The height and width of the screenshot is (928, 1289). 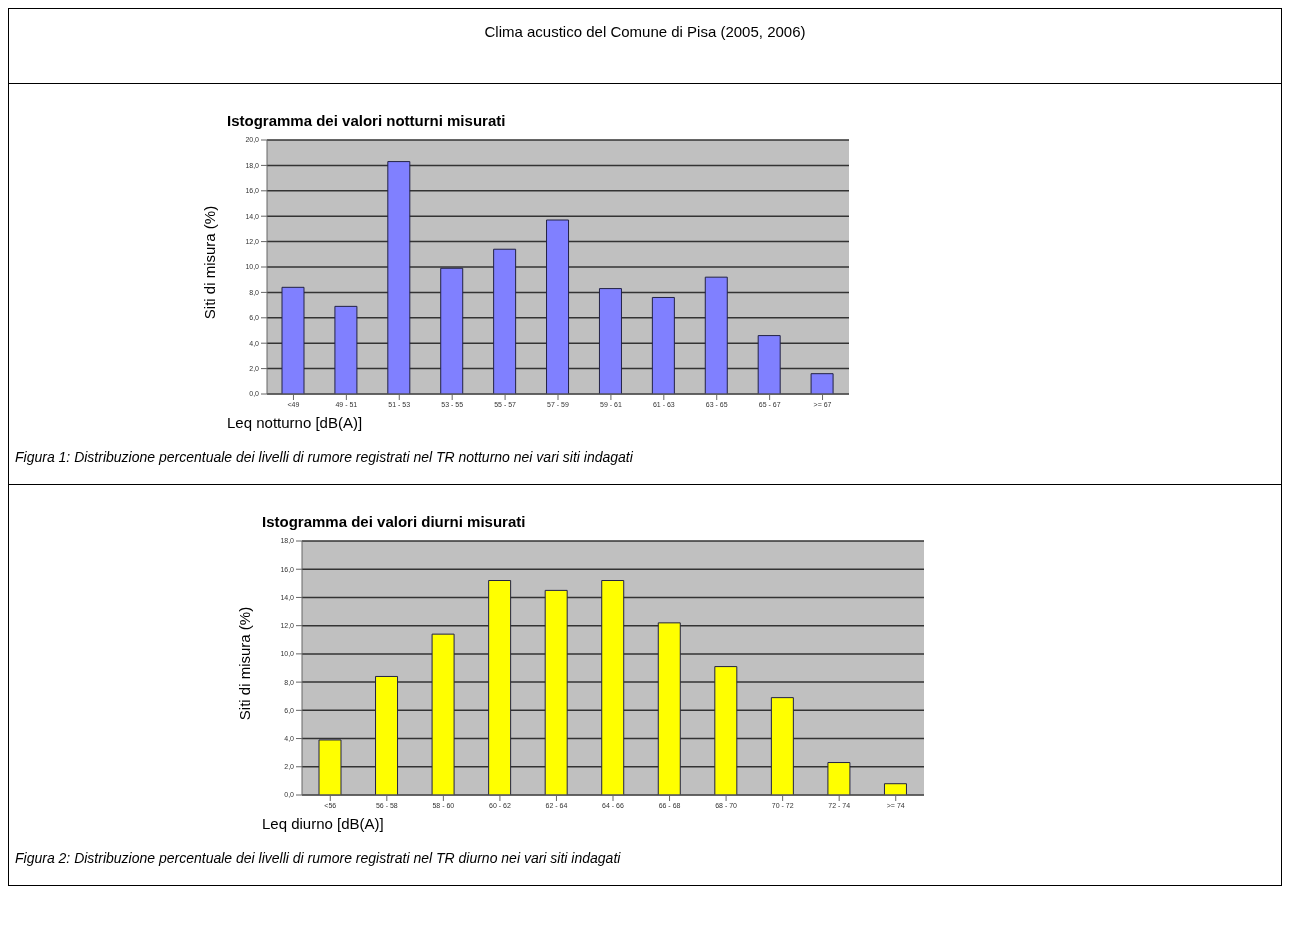 I want to click on text: Figura 1: Distribuzione percentuale dei livelli di rumore registrati nel TR notturno nei vari siti indagati, so click(x=324, y=457).